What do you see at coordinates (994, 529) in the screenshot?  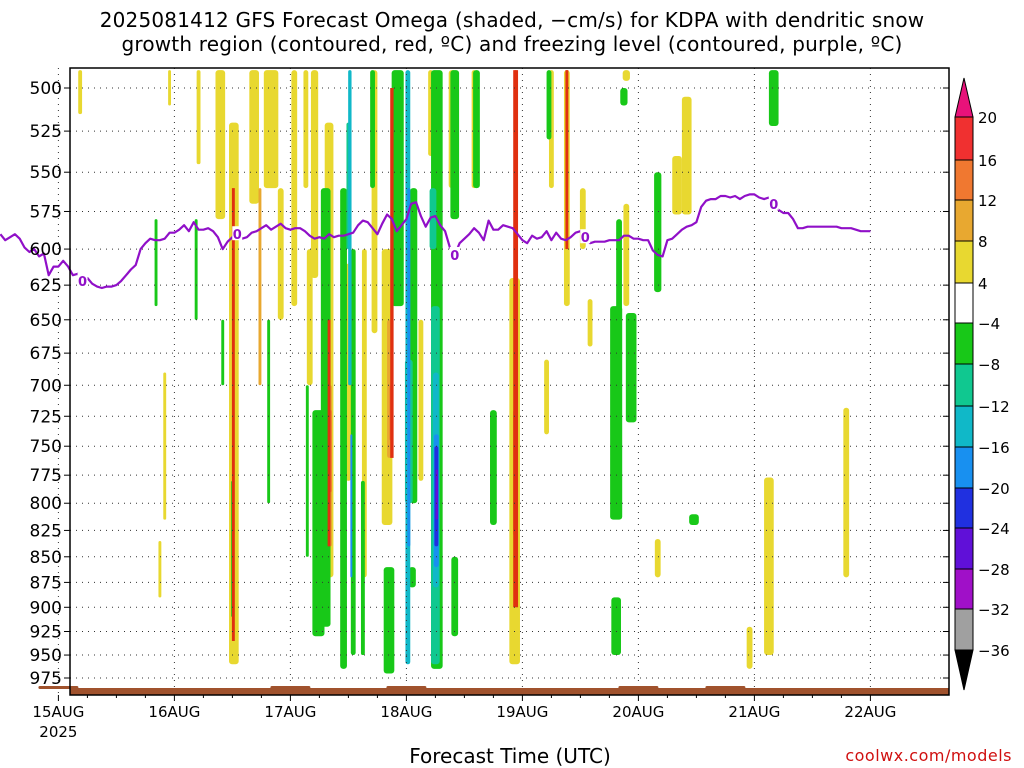 I see `colorbar-label: −24` at bounding box center [994, 529].